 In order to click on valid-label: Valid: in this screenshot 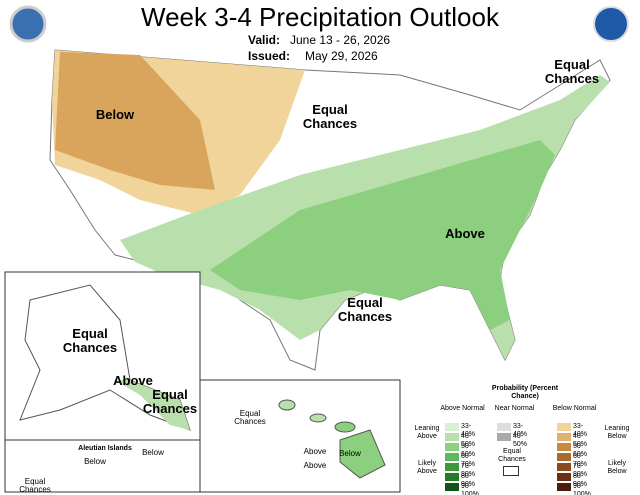, I will do `click(264, 40)`.